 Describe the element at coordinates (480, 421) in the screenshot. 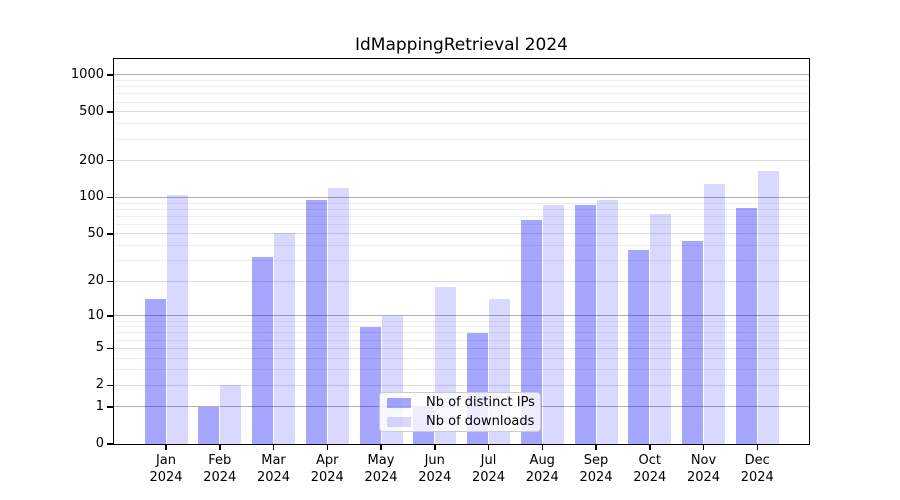

I see `legend-label-downloads: Nb of downloads` at that location.